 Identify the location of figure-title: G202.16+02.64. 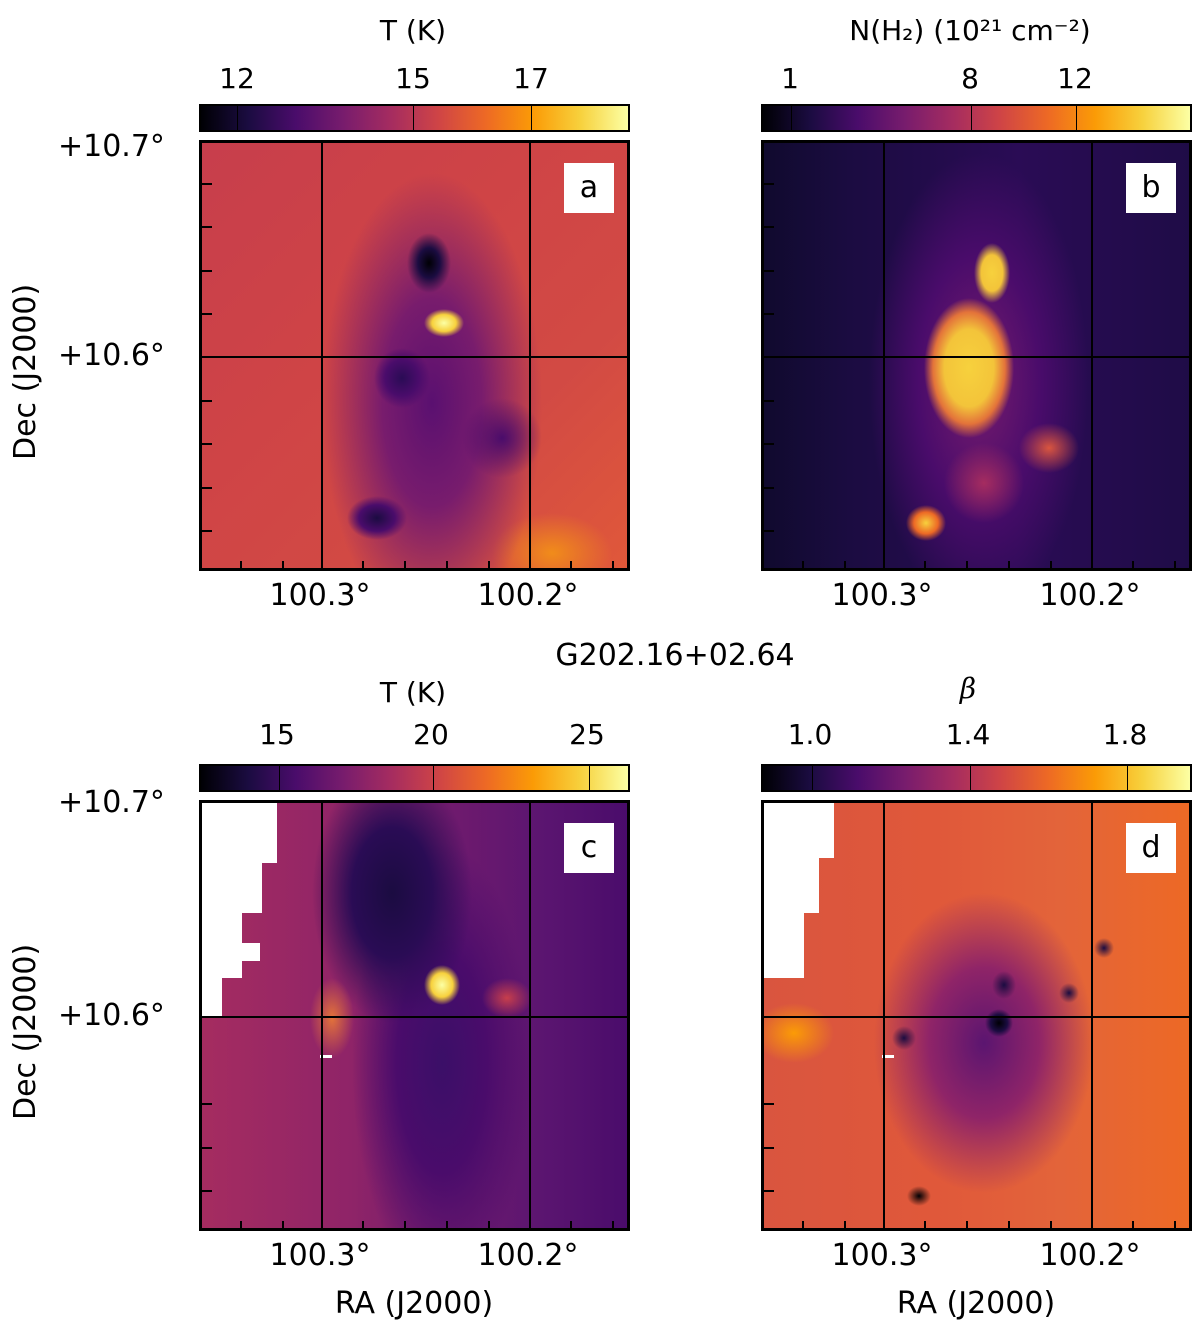
(675, 655).